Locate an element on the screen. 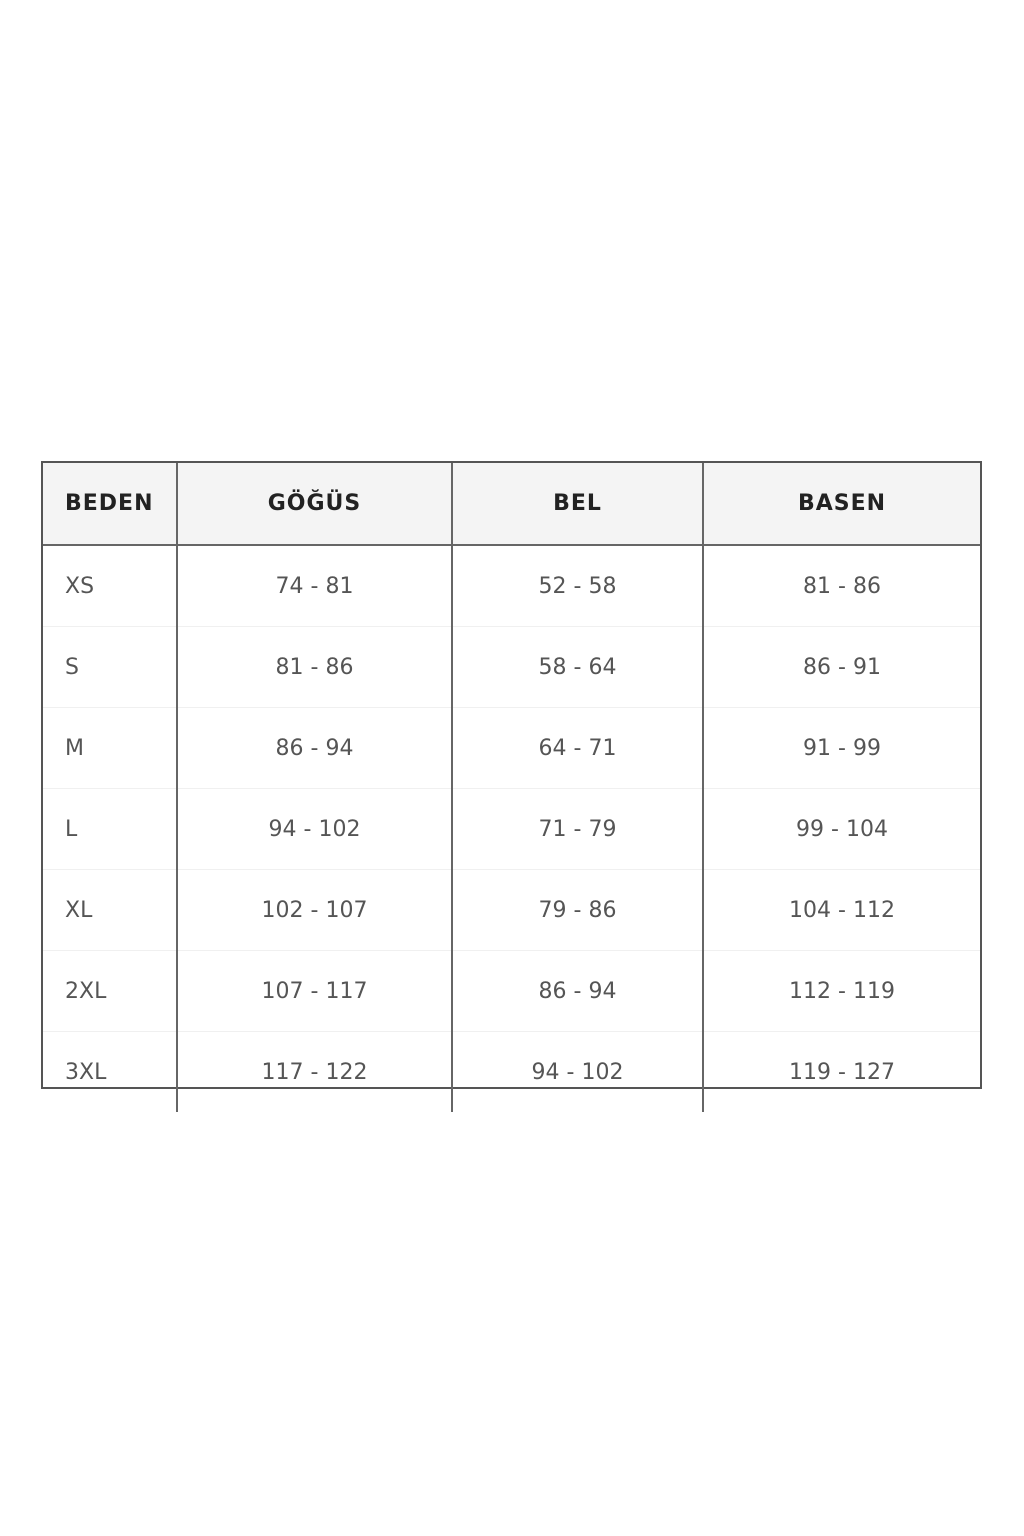  cell-beden: M is located at coordinates (110, 748).